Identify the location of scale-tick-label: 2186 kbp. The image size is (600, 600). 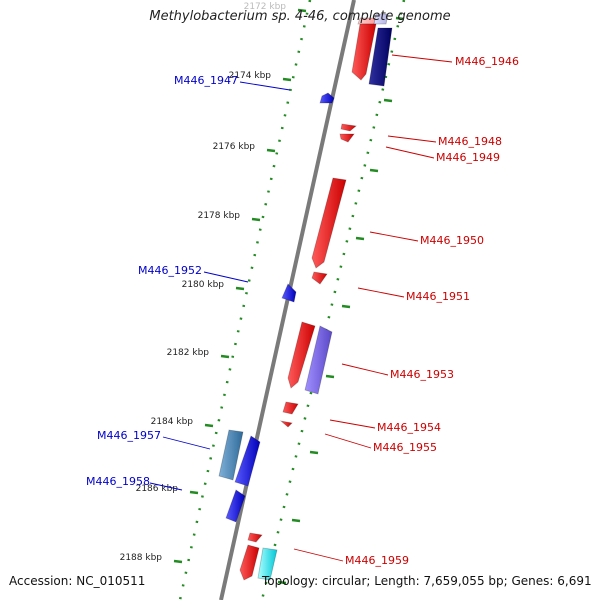
(157, 489).